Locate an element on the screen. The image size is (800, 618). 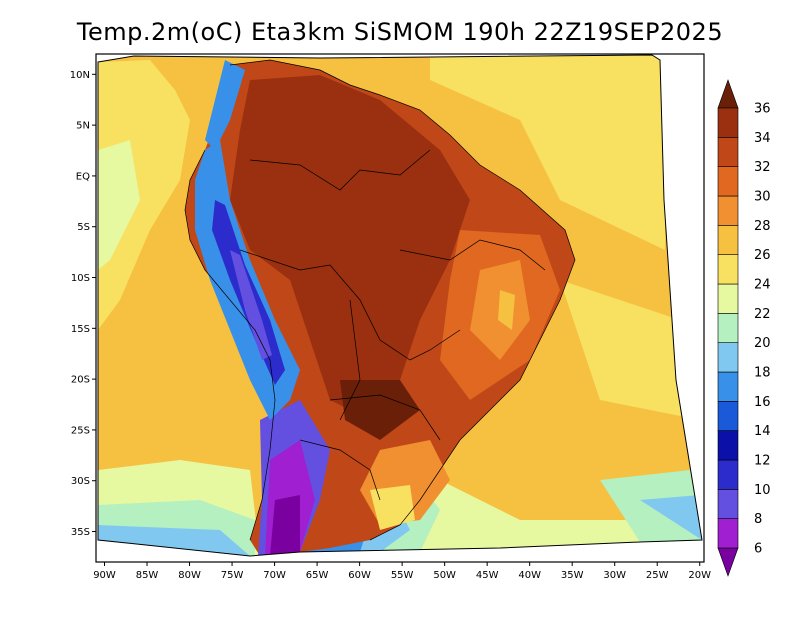
x-tick-label: 85W is located at coordinates (147, 575).